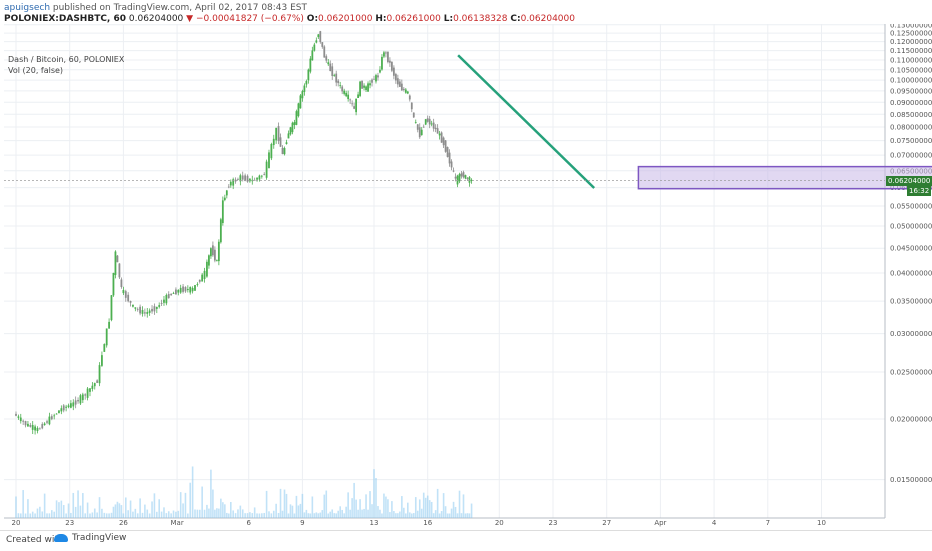 The width and height of the screenshot is (932, 551). Describe the element at coordinates (27, 8) in the screenshot. I see `author-link: apuigsech` at that location.